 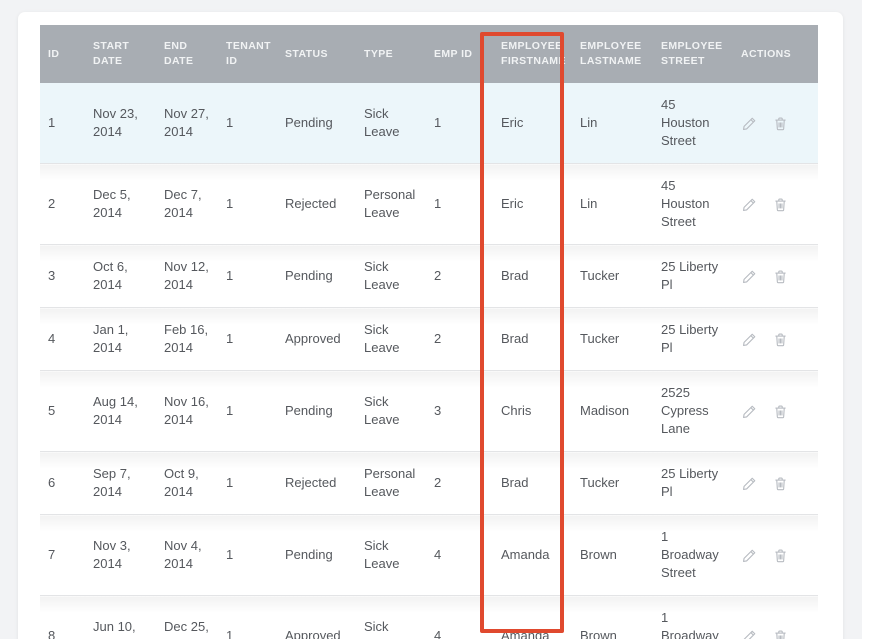 What do you see at coordinates (391, 54) in the screenshot?
I see `column-header-type: TYPE` at bounding box center [391, 54].